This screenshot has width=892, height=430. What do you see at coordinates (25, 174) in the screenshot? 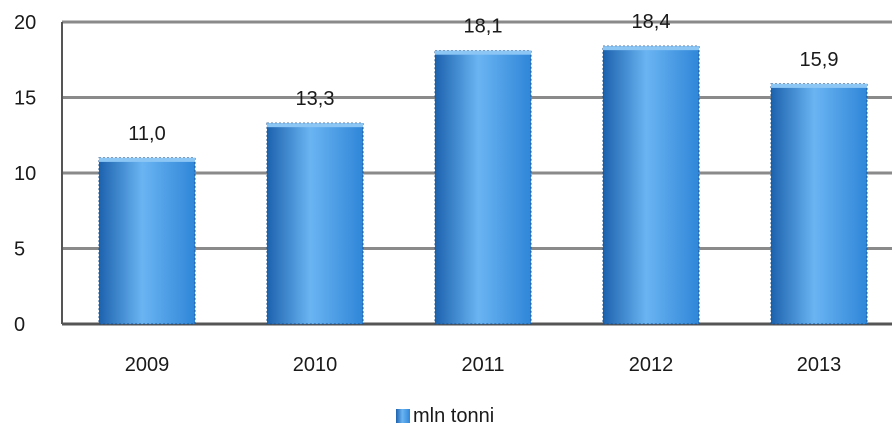
I see `y-tick-label: 10` at bounding box center [25, 174].